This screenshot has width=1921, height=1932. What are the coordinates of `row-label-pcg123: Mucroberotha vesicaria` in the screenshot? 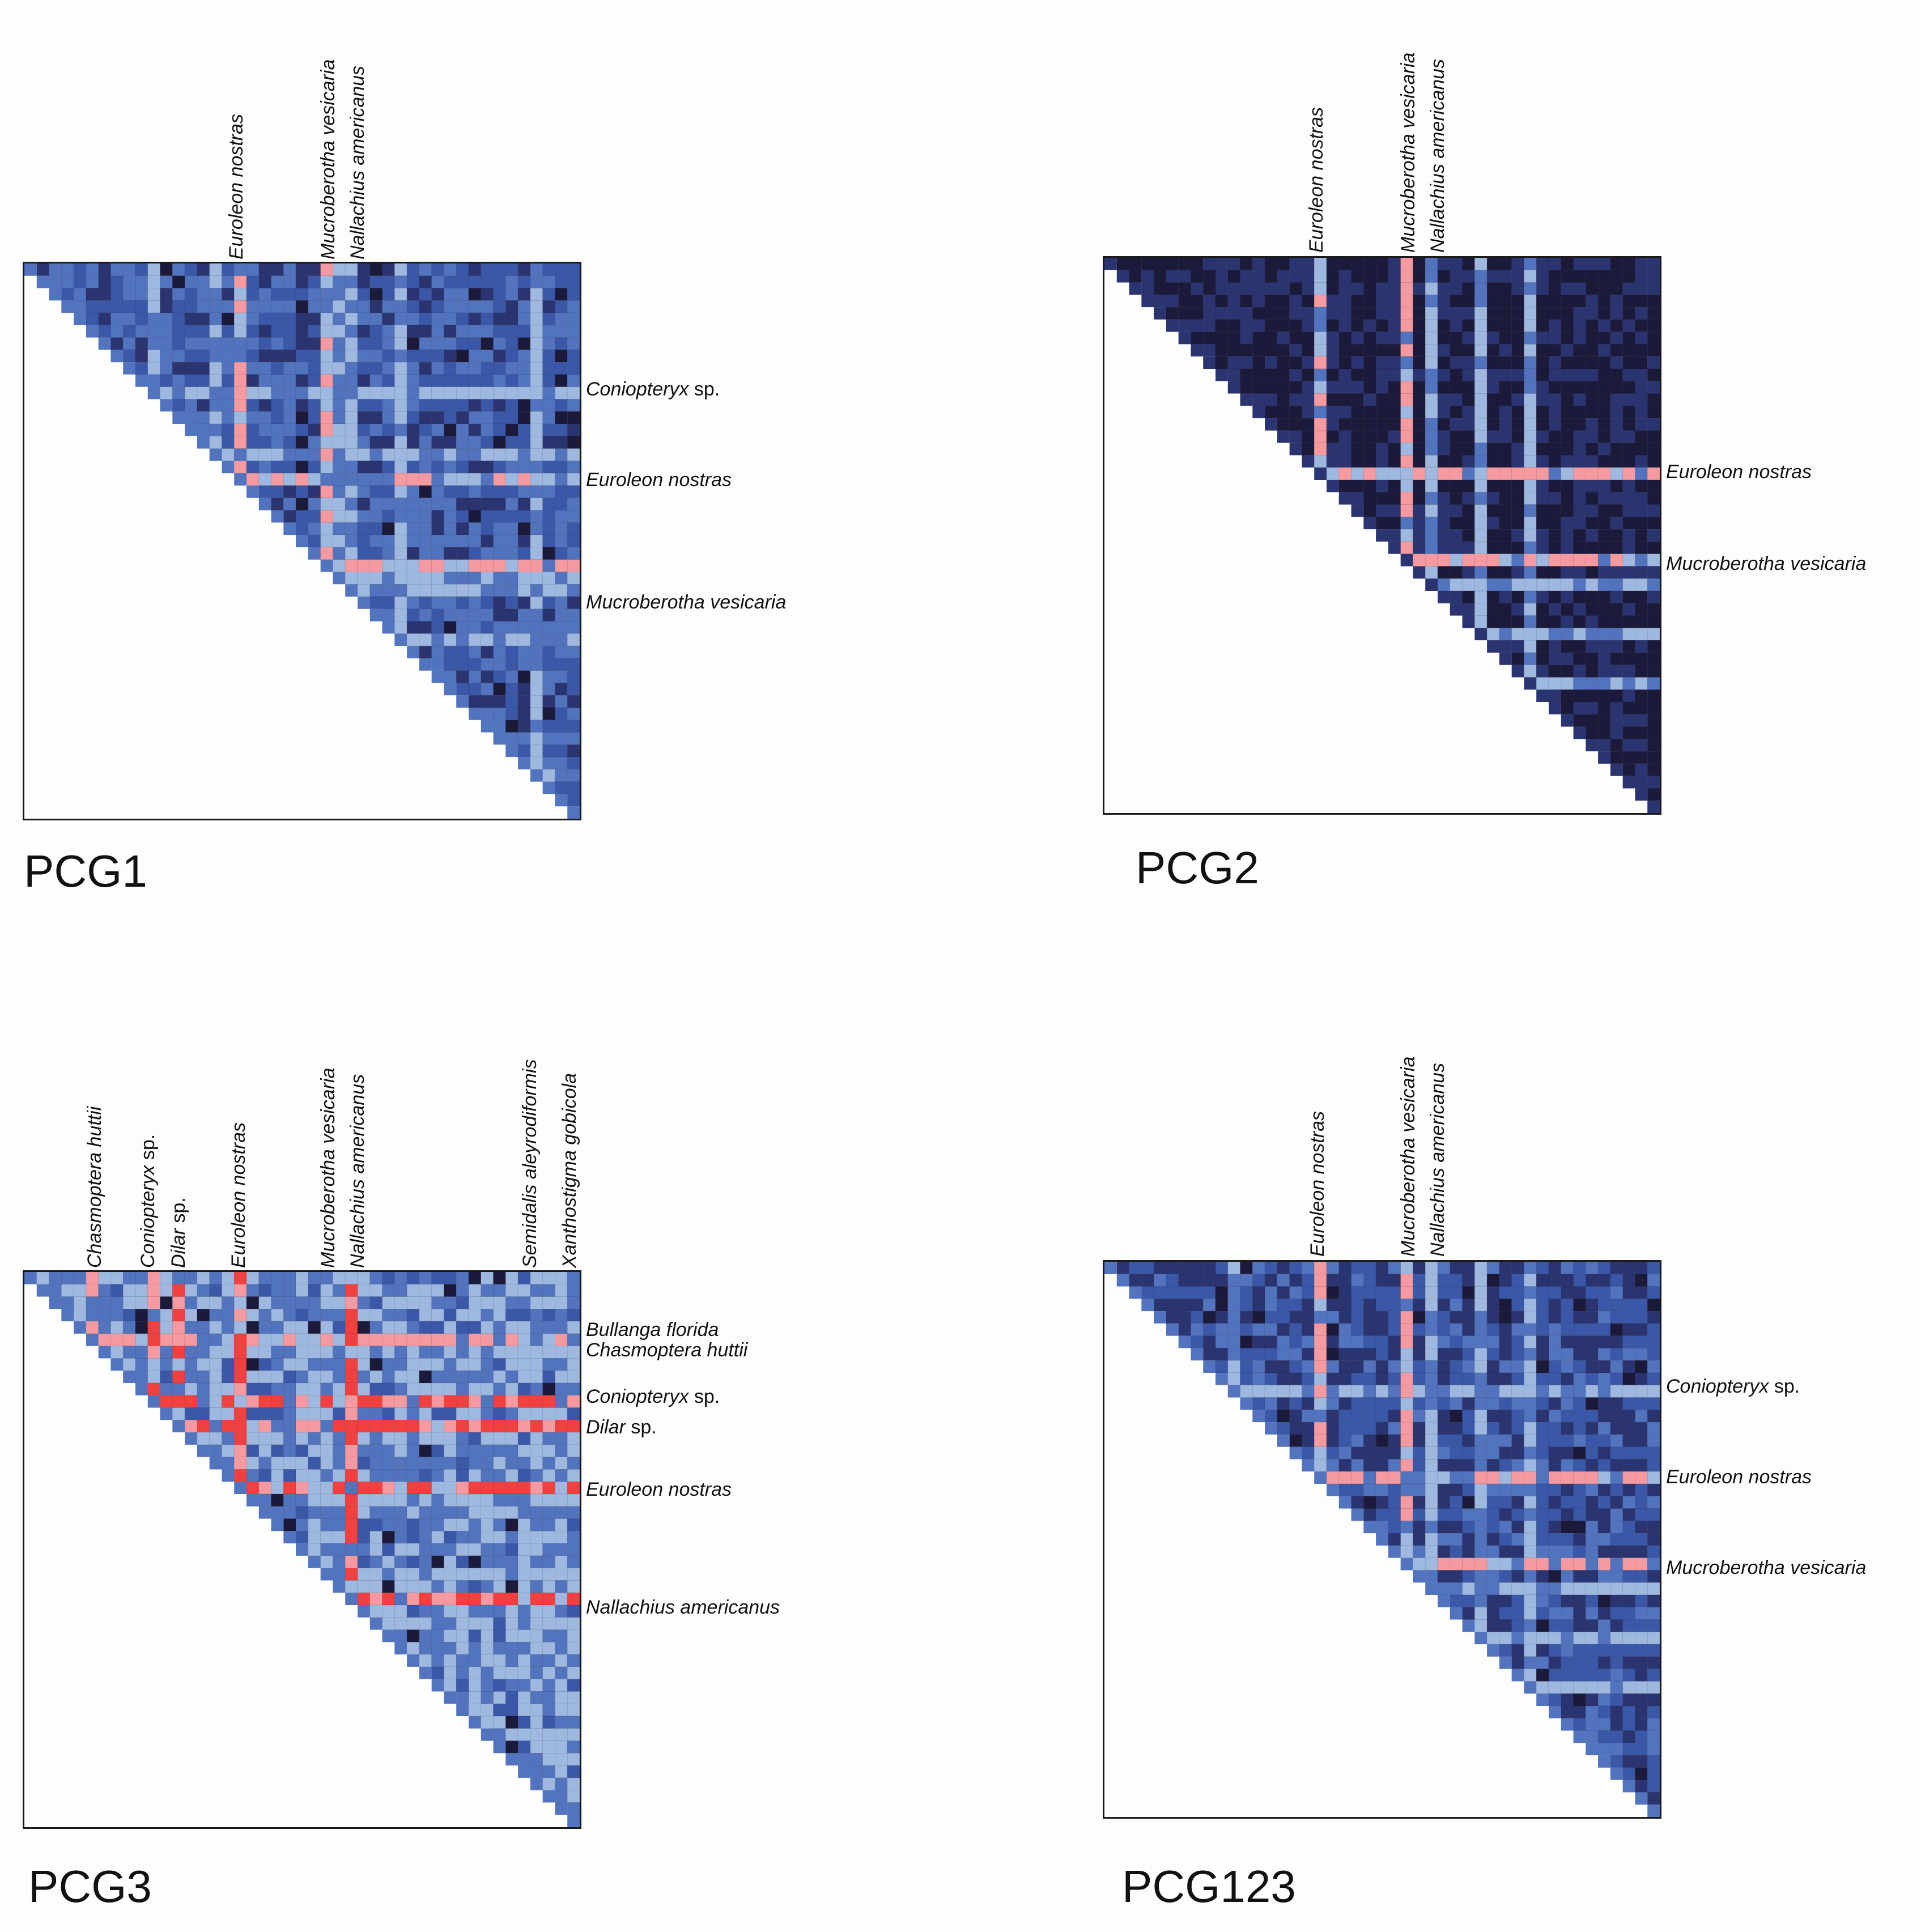 It's located at (1766, 1567).